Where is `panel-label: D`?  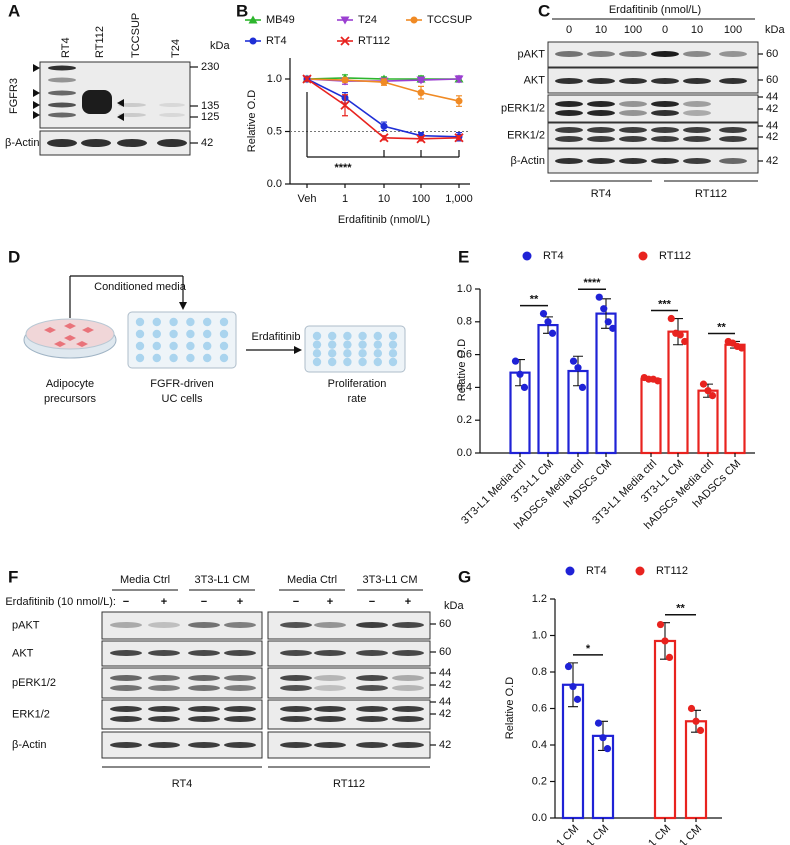
panel-label: D is located at coordinates (14, 256).